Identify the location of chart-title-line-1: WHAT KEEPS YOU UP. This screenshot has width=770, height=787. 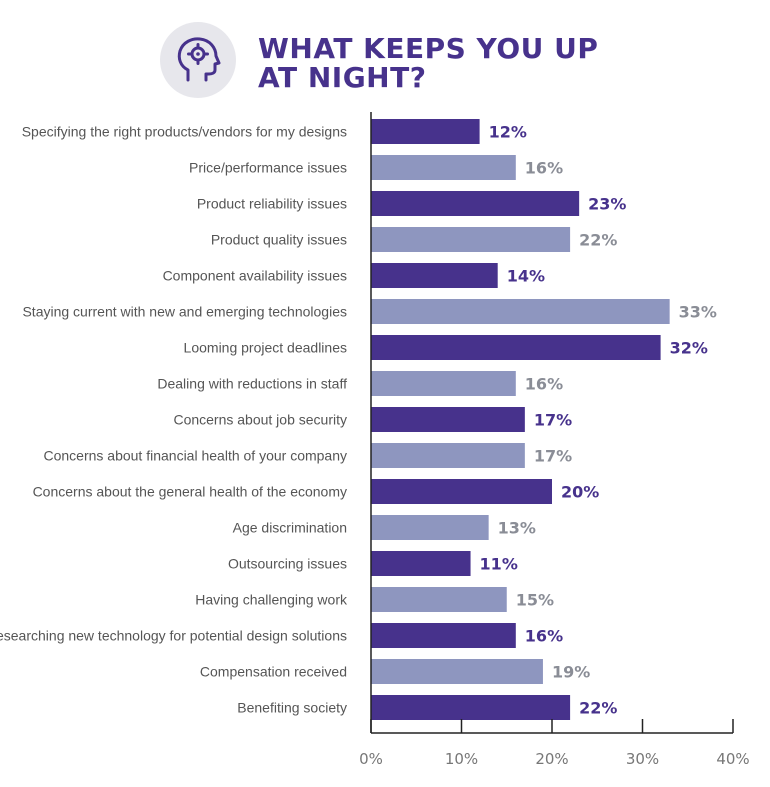
(428, 48).